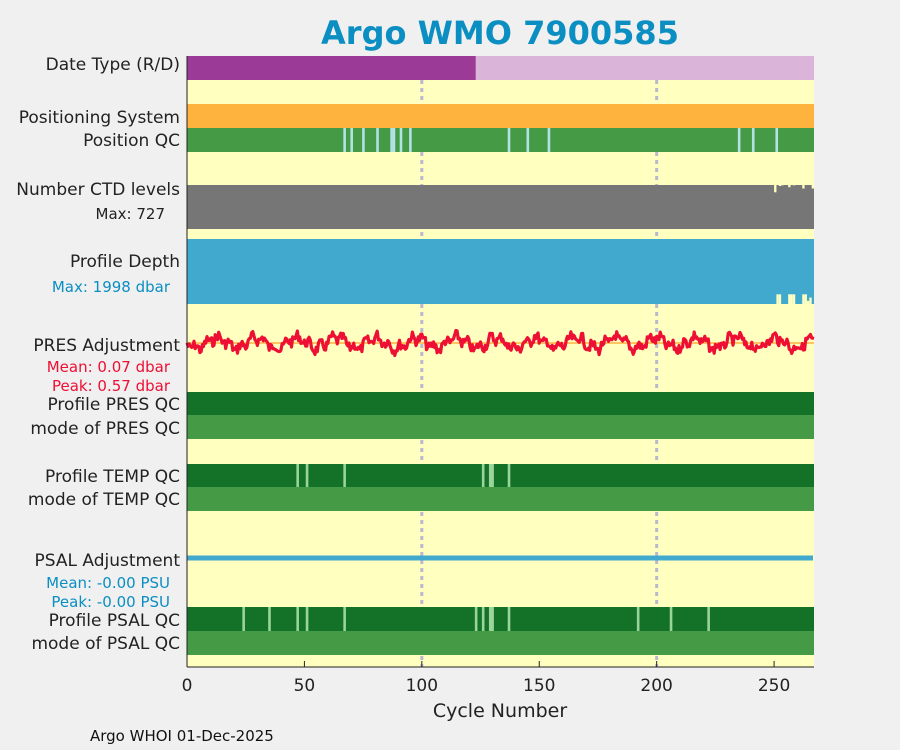 This screenshot has width=900, height=750. I want to click on mode-pres-qc-bar, so click(500, 427).